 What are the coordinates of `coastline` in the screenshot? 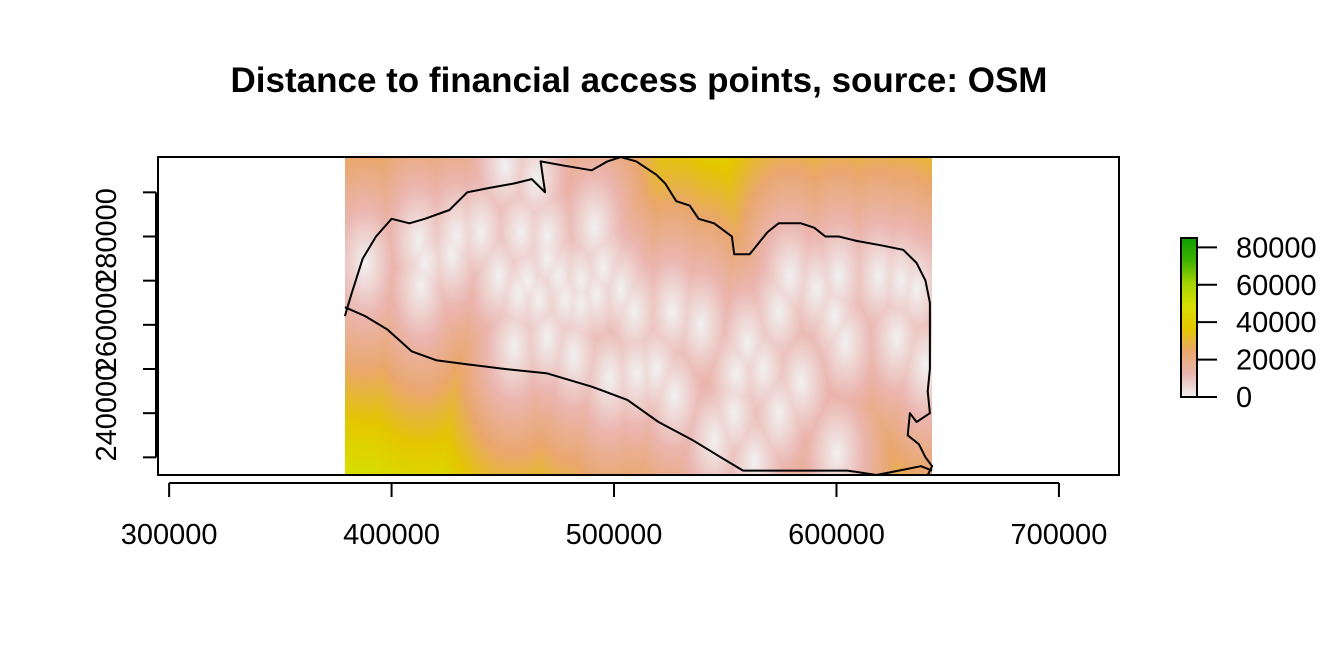 It's located at (638, 391).